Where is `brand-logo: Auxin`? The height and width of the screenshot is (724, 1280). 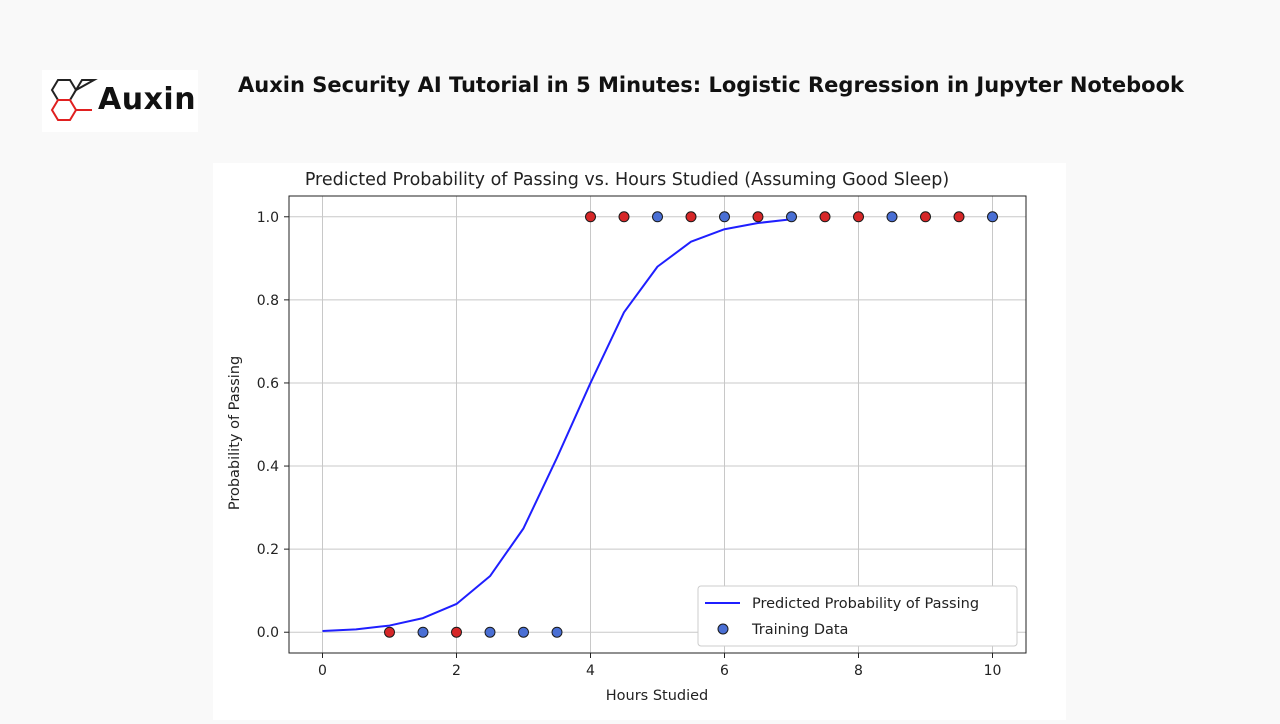 brand-logo: Auxin is located at coordinates (120, 101).